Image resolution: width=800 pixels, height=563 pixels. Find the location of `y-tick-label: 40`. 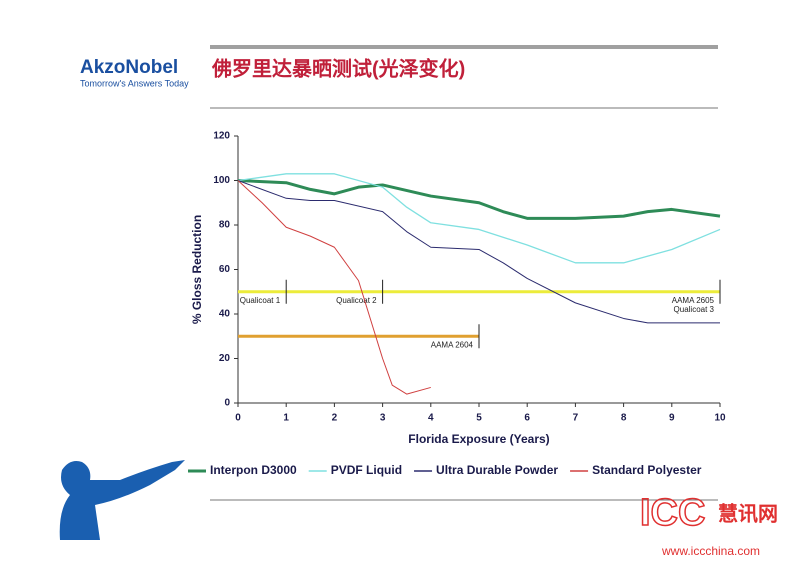

y-tick-label: 40 is located at coordinates (225, 314).